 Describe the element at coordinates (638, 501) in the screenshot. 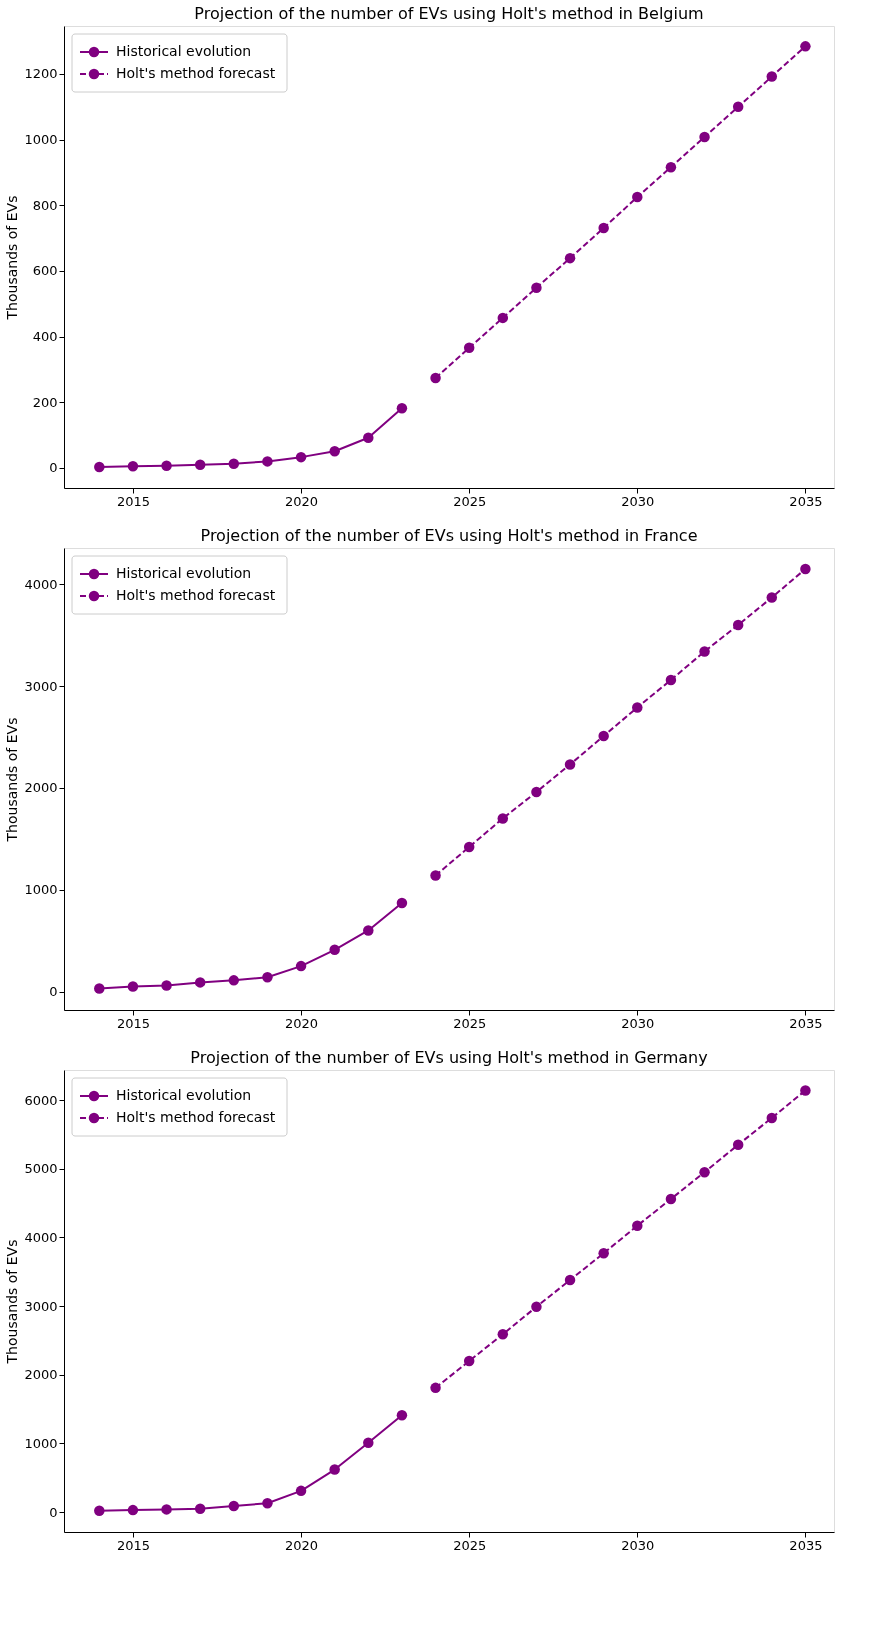

I see `x-tick-label: 2030` at that location.